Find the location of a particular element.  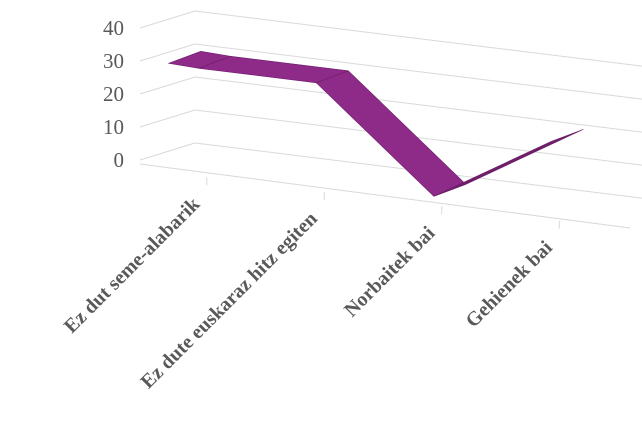

floor-edge is located at coordinates (385, 196).